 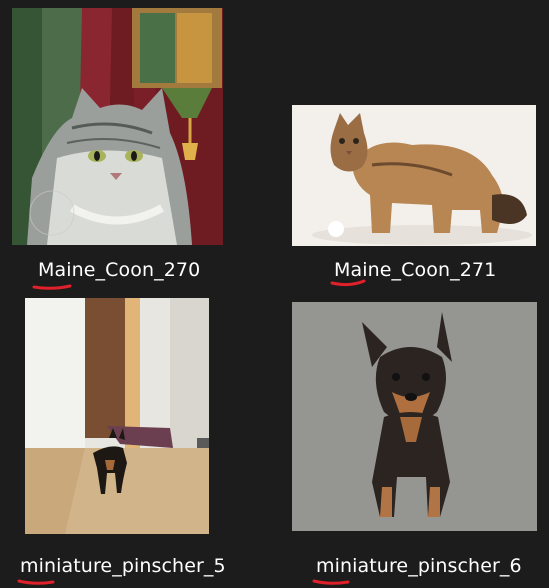 What do you see at coordinates (419, 566) in the screenshot?
I see `file-name-label: miniature_pinscher_6` at bounding box center [419, 566].